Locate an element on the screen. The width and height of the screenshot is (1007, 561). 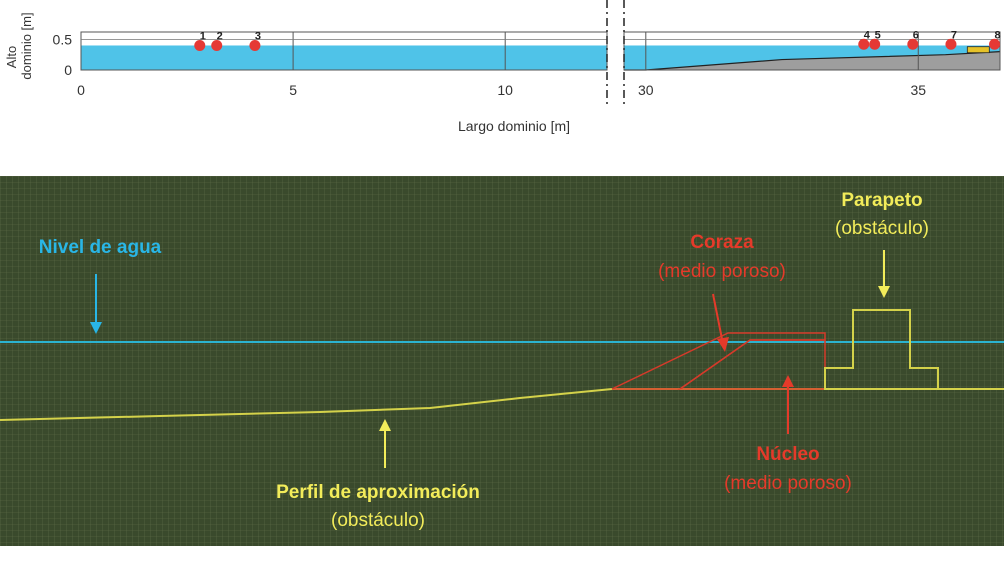
parapet-label: Parapeto is located at coordinates (881, 200).